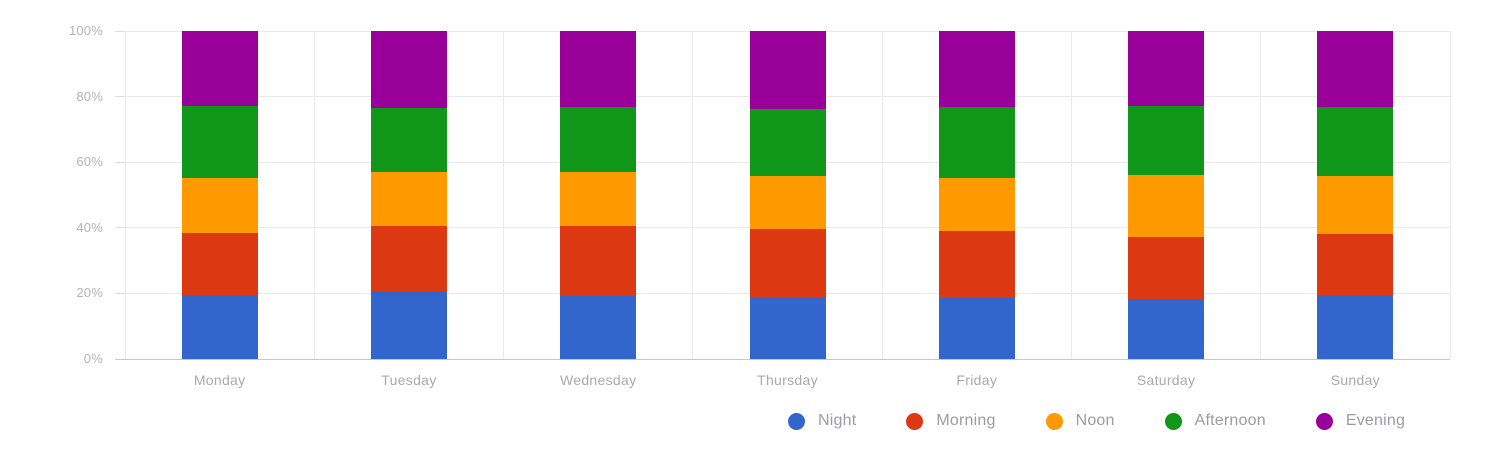  I want to click on legend-item-noon: Noon, so click(1080, 421).